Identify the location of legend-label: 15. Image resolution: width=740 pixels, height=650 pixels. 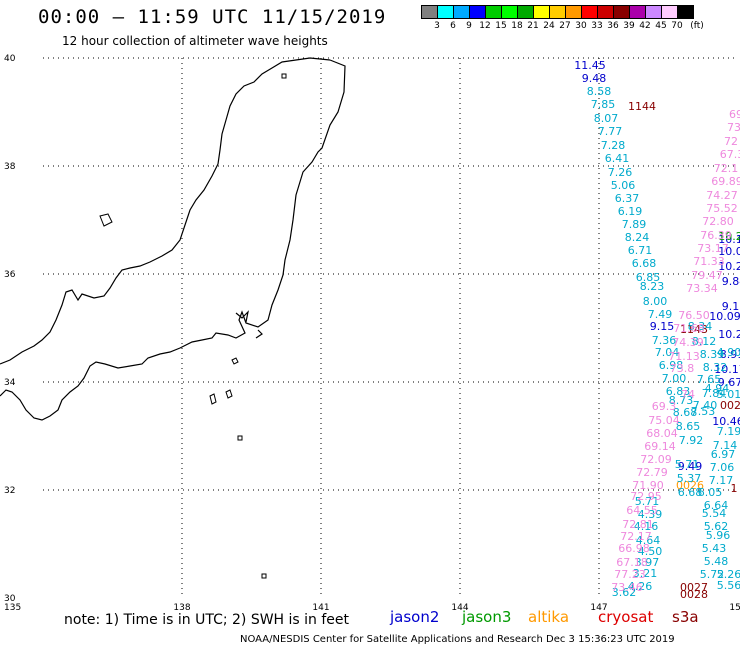
(501, 26).